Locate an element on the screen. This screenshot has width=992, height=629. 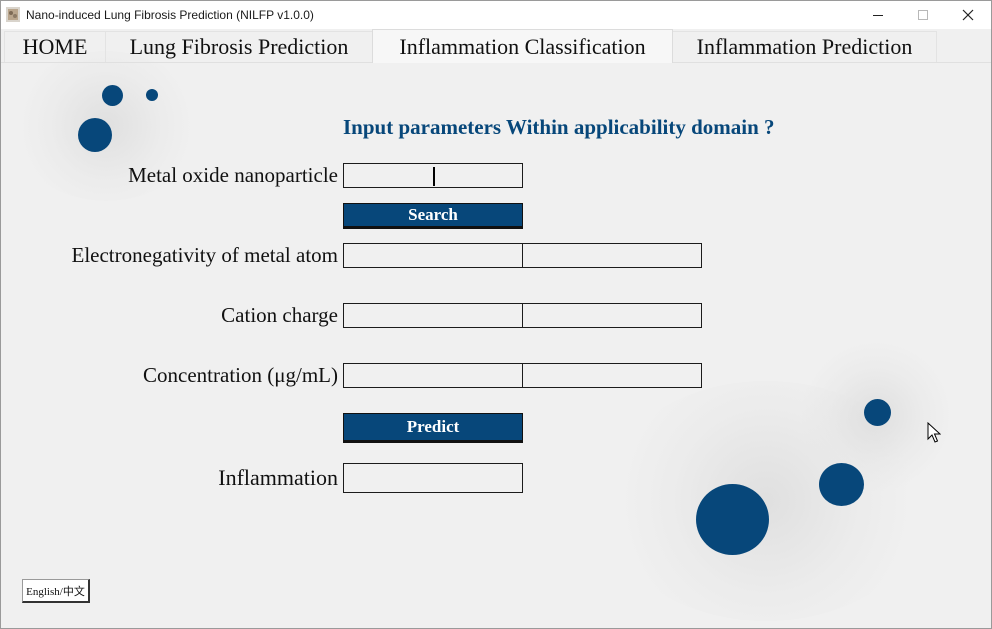
maximize-button is located at coordinates (923, 15).